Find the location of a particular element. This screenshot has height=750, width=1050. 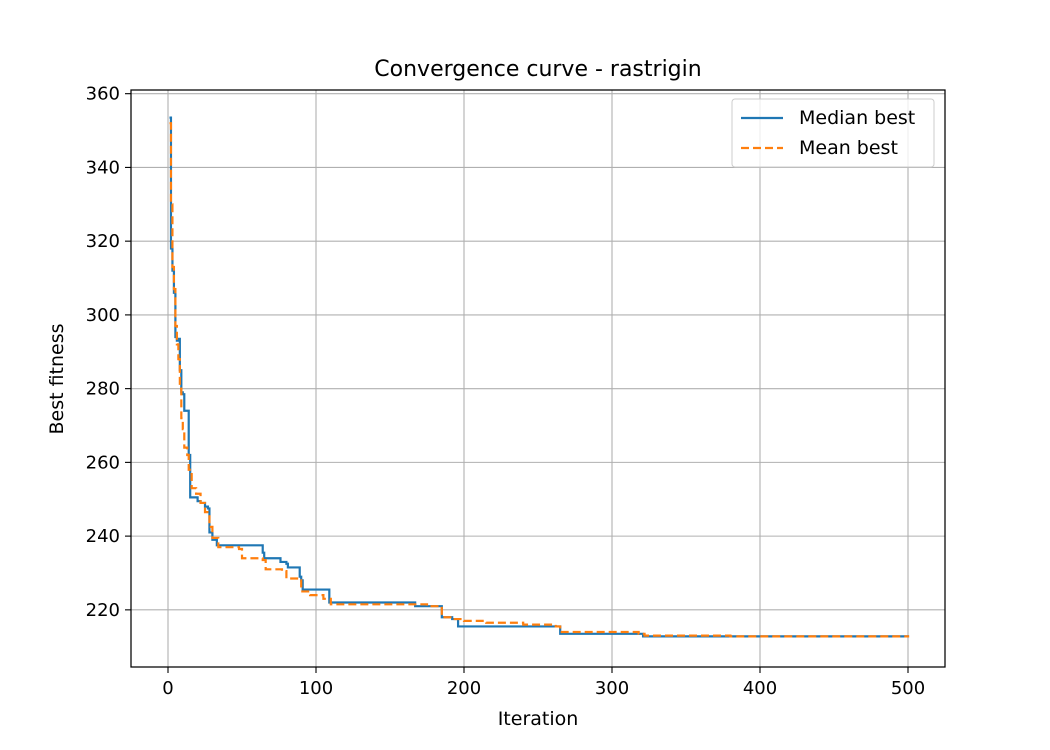

y-tick-label-6: 340 is located at coordinates (103, 167).